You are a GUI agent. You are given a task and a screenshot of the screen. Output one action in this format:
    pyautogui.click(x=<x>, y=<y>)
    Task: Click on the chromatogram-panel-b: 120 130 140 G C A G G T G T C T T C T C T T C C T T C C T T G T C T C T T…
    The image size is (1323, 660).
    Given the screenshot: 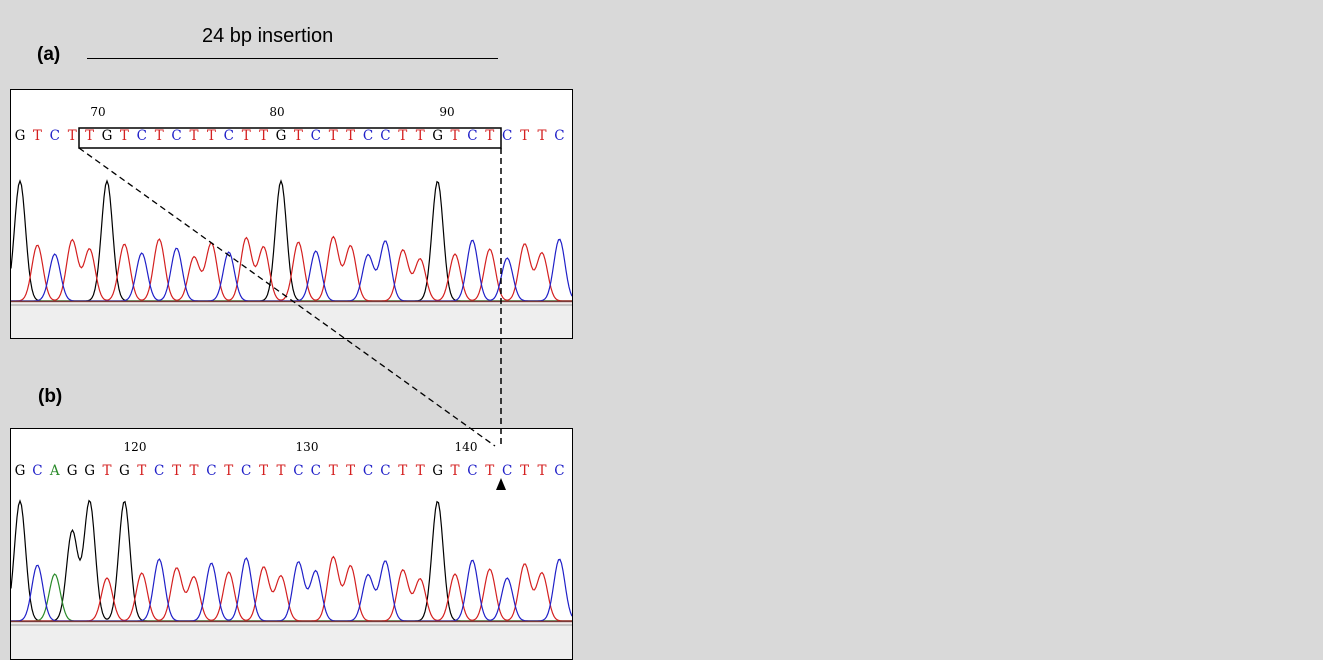 What is the action you would take?
    pyautogui.click(x=291, y=544)
    